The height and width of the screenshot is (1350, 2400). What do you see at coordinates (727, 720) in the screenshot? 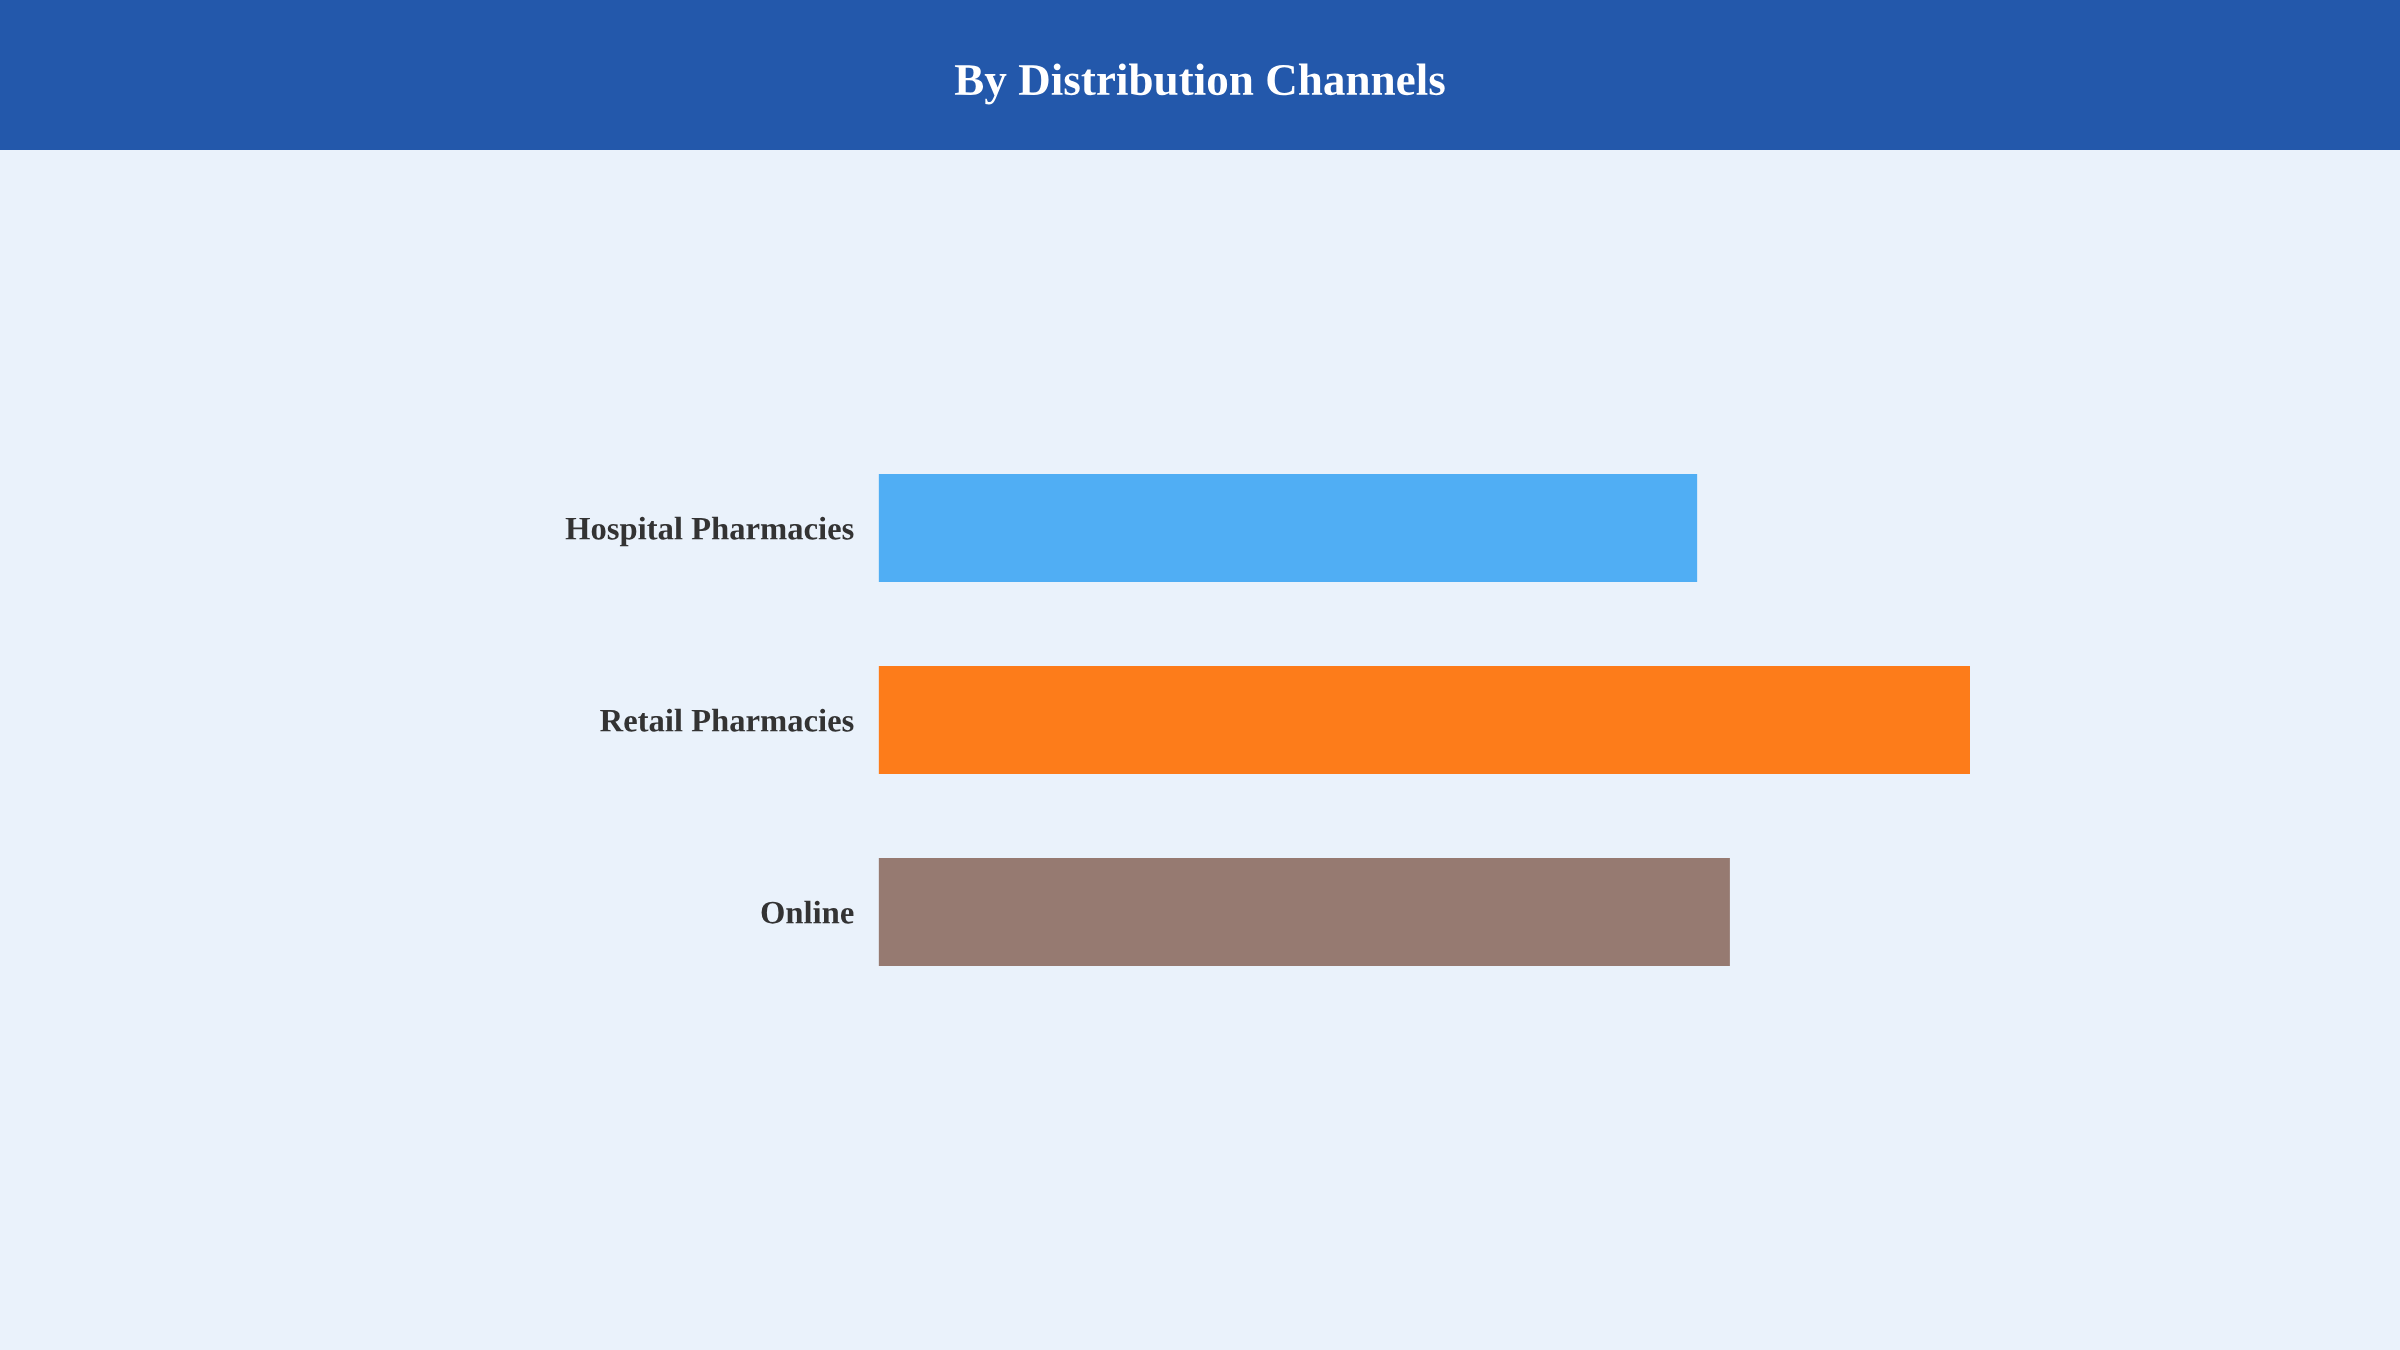
I see `y-tick-label: Retail Pharmacies` at bounding box center [727, 720].